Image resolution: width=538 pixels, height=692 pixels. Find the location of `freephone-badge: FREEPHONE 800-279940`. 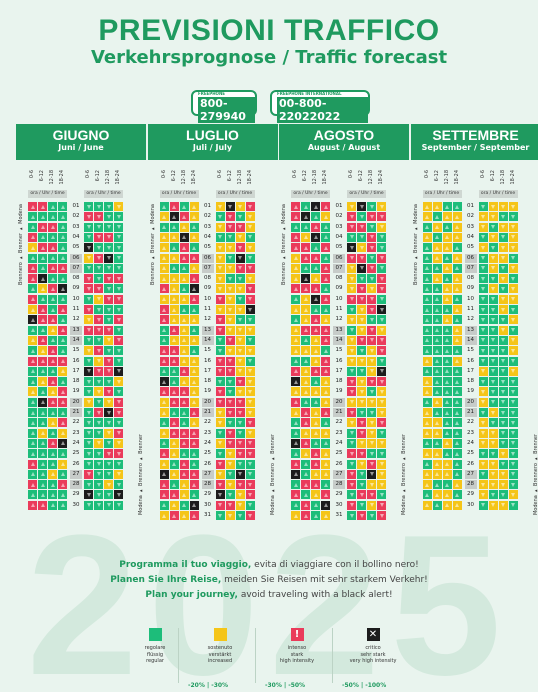

freephone-badge: FREEPHONE 800-279940 is located at coordinates (224, 106).